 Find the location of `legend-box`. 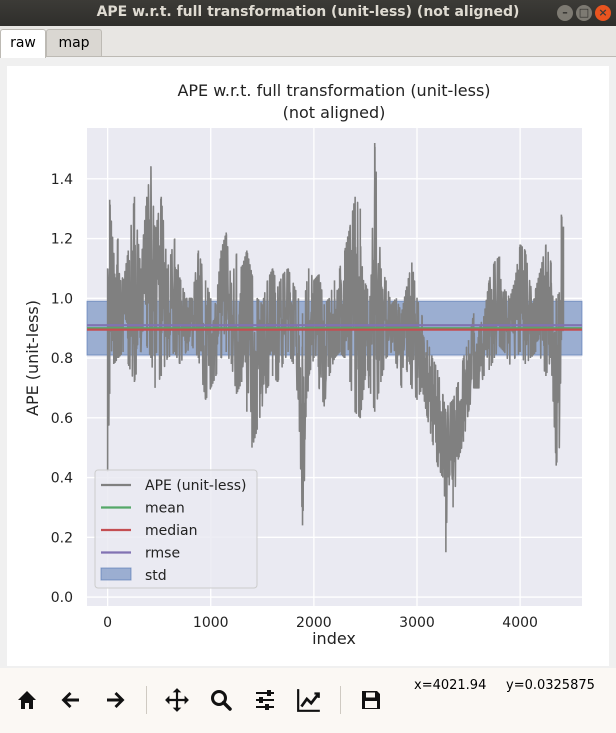

legend-box is located at coordinates (176, 529).